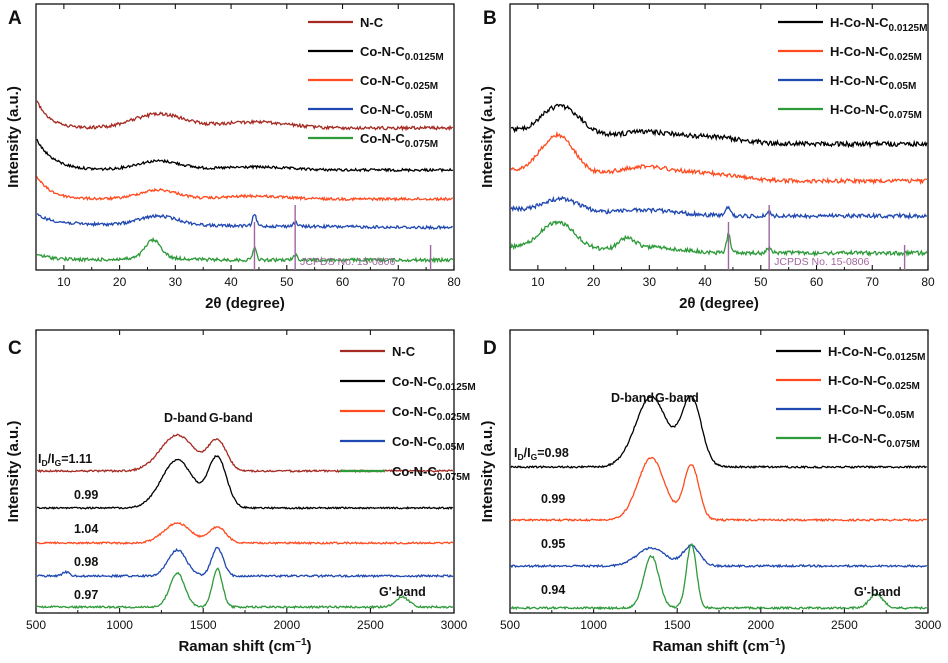 This screenshot has height=663, width=948. What do you see at coordinates (15, 18) in the screenshot?
I see `panel-letter: A` at bounding box center [15, 18].